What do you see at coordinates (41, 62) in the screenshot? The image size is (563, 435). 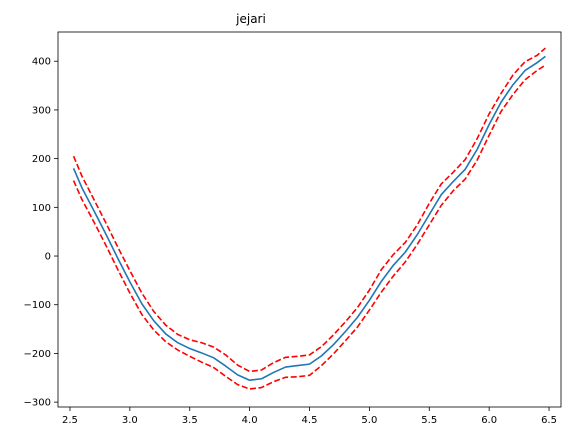 I see `y-tick-label: 400` at bounding box center [41, 62].